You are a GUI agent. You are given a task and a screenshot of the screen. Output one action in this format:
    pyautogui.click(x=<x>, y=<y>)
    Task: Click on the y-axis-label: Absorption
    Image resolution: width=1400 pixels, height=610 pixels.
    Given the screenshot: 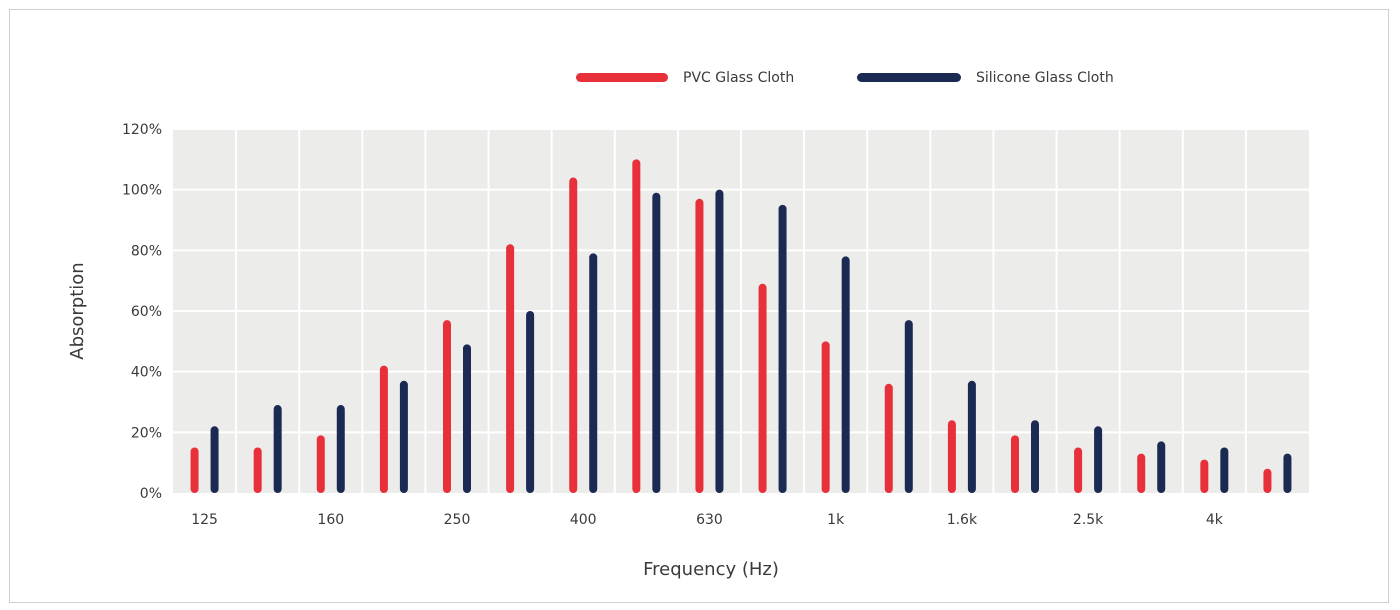 What is the action you would take?
    pyautogui.click(x=77, y=310)
    